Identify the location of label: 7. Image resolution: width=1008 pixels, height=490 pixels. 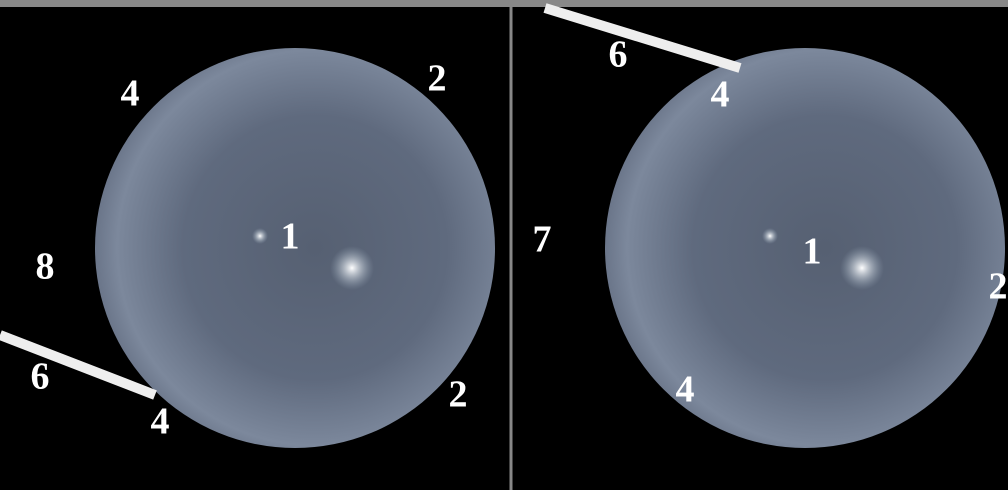
(542, 240).